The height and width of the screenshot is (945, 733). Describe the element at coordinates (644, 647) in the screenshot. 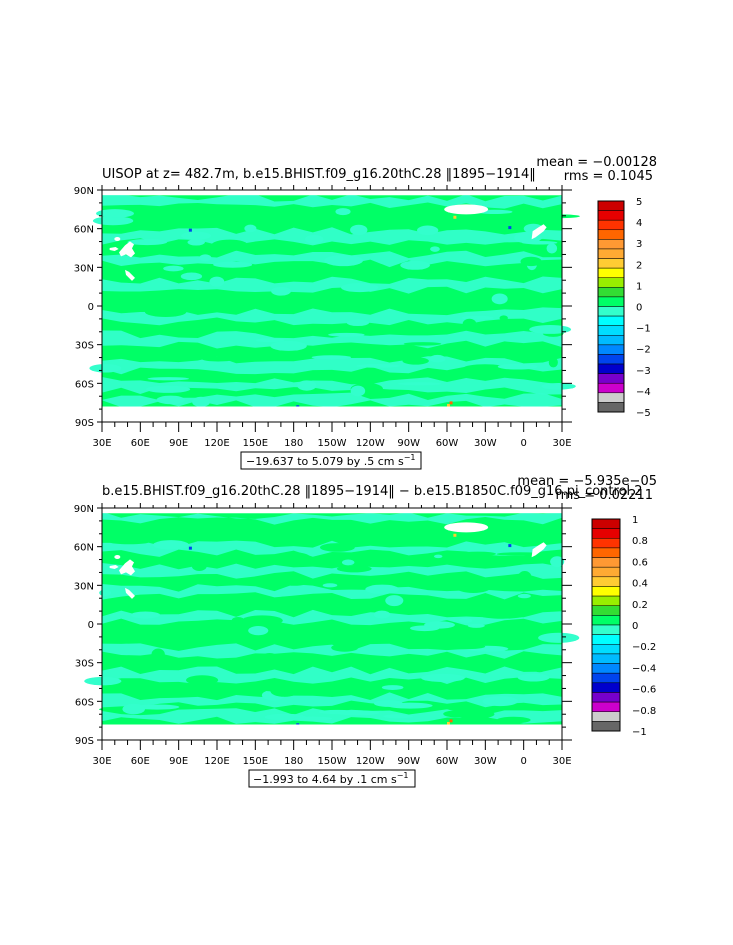

I see `colorbar-label: −0.2` at that location.